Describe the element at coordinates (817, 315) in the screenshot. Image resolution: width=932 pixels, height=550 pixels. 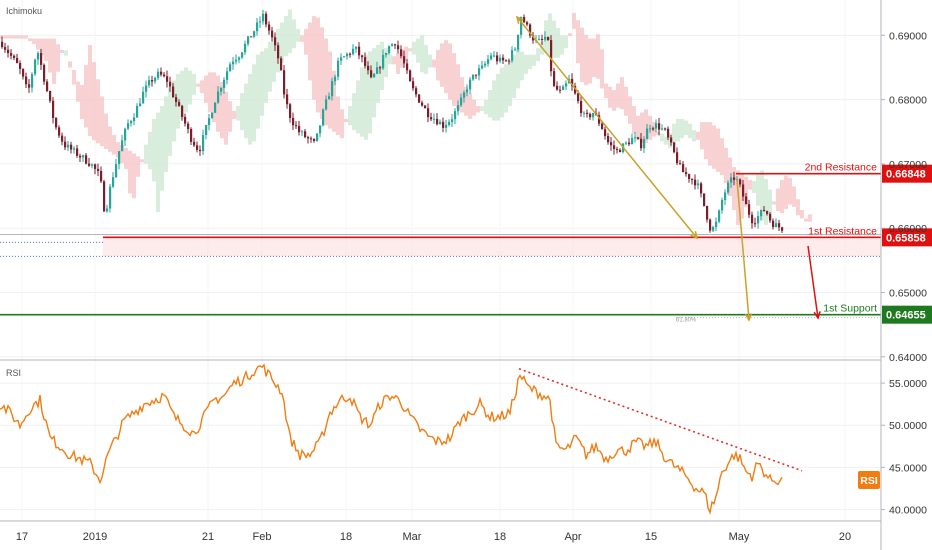
I see `target-arrow-head` at that location.